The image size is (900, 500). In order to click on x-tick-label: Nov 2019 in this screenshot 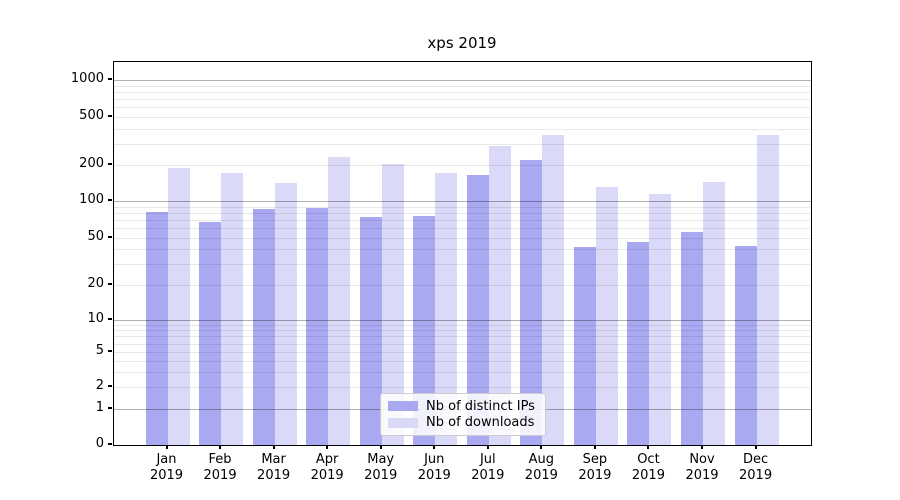, I will do `click(702, 467)`.